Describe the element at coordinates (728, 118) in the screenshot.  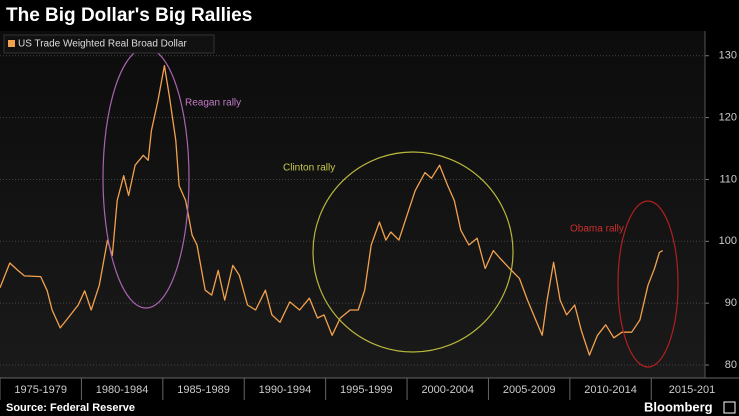
I see `y-tick-label: 120` at that location.